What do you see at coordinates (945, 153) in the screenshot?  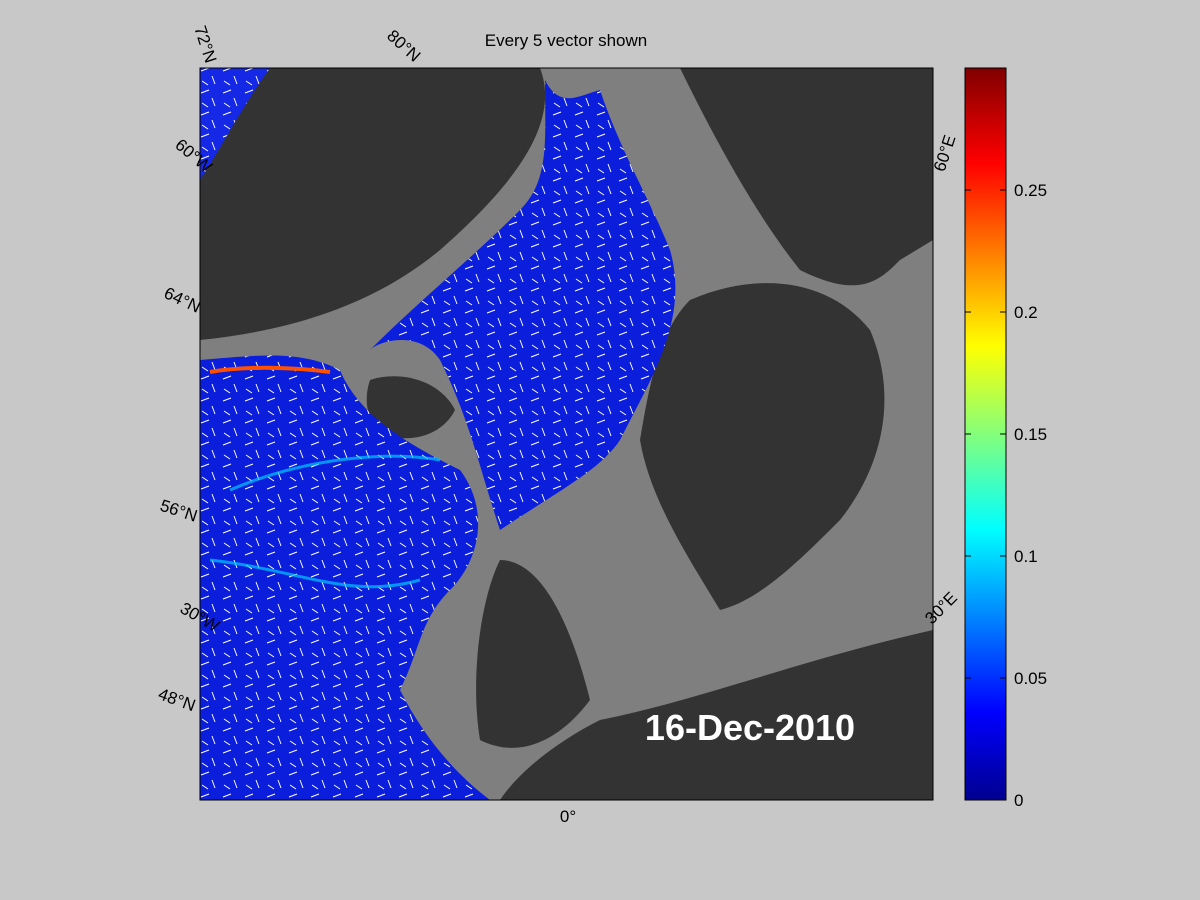 I see `graticule-label: 60°E` at bounding box center [945, 153].